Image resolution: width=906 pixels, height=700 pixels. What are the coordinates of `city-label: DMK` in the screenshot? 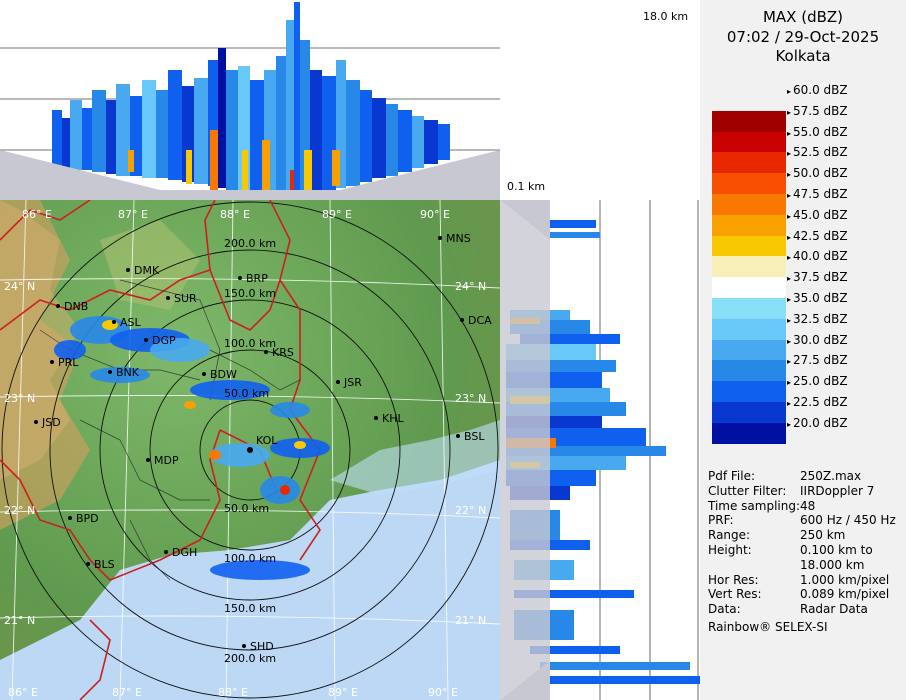 It's located at (147, 270).